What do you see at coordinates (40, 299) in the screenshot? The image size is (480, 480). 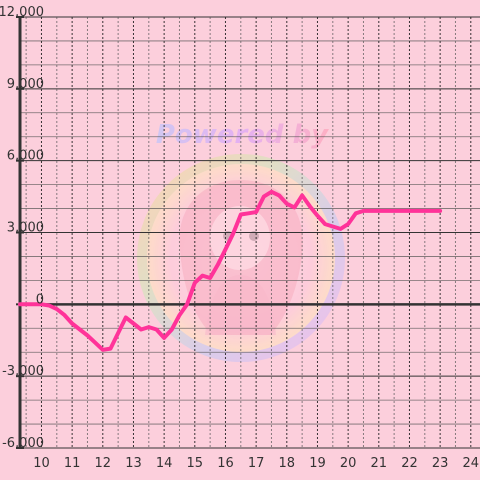 I see `y-tick-label: 0` at bounding box center [40, 299].